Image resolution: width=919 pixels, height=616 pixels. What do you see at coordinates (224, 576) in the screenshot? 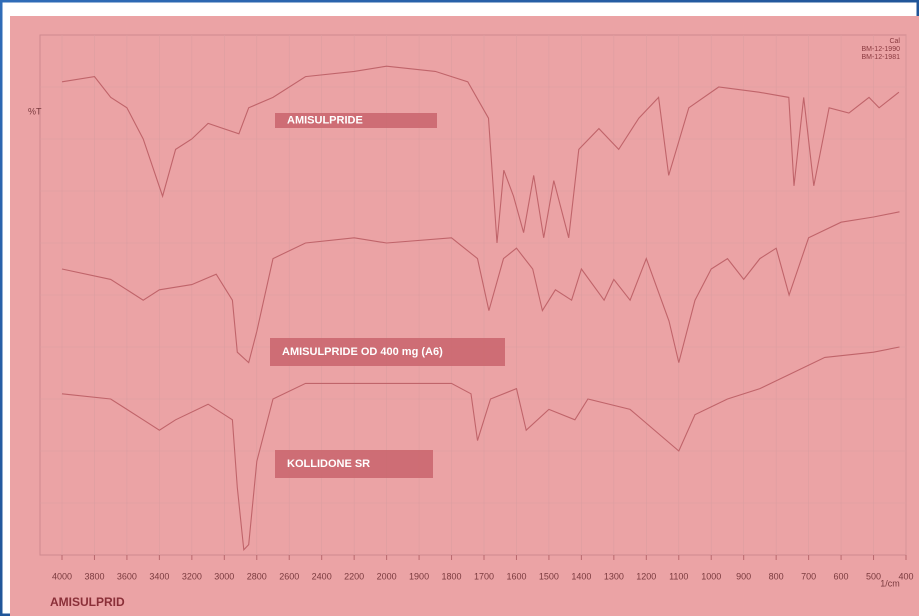
I see `x-tick-label: 3000` at bounding box center [224, 576].